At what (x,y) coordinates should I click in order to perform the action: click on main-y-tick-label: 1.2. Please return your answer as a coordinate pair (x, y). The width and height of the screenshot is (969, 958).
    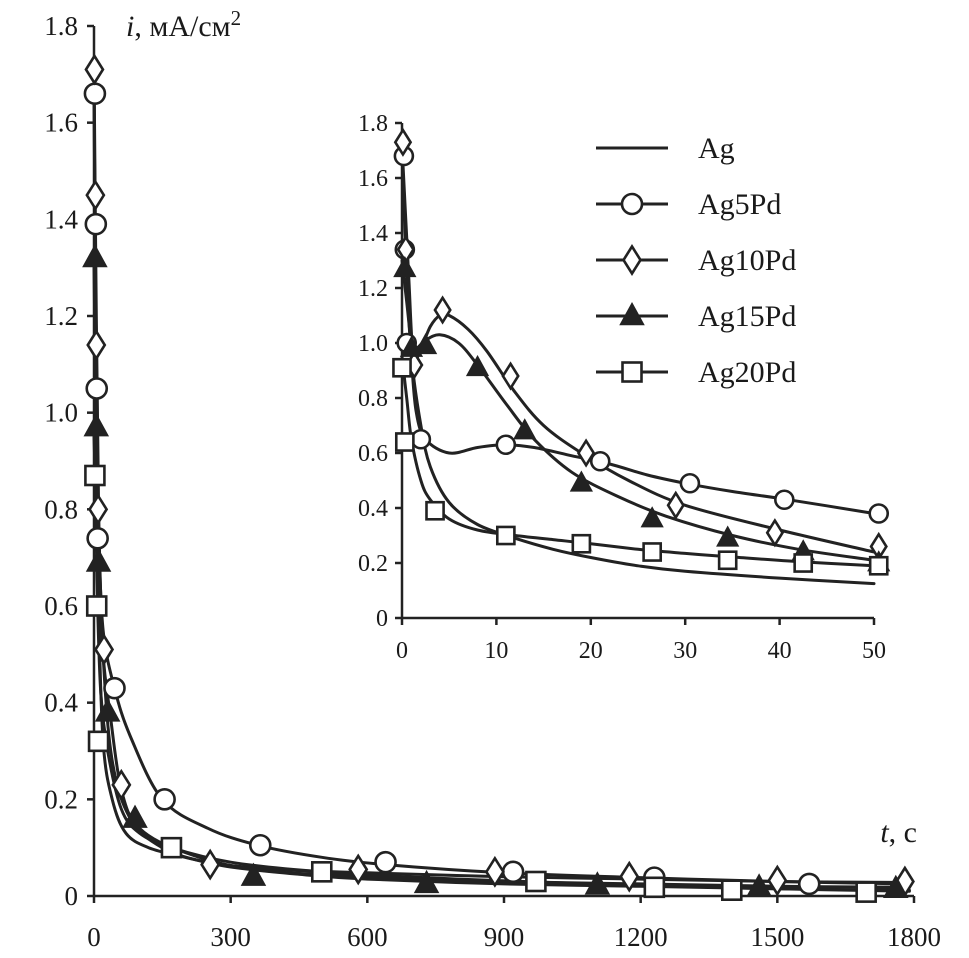
    Looking at the image, I should click on (61, 316).